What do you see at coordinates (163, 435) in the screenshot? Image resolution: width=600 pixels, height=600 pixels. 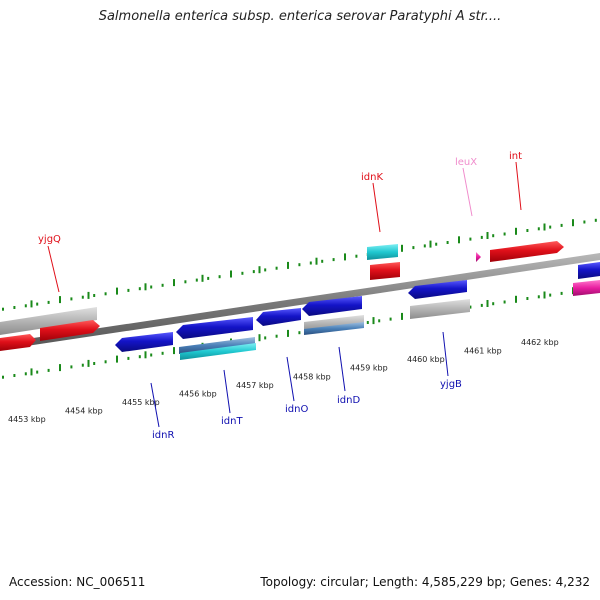 I see `gene-label-idnR: idnR` at bounding box center [163, 435].